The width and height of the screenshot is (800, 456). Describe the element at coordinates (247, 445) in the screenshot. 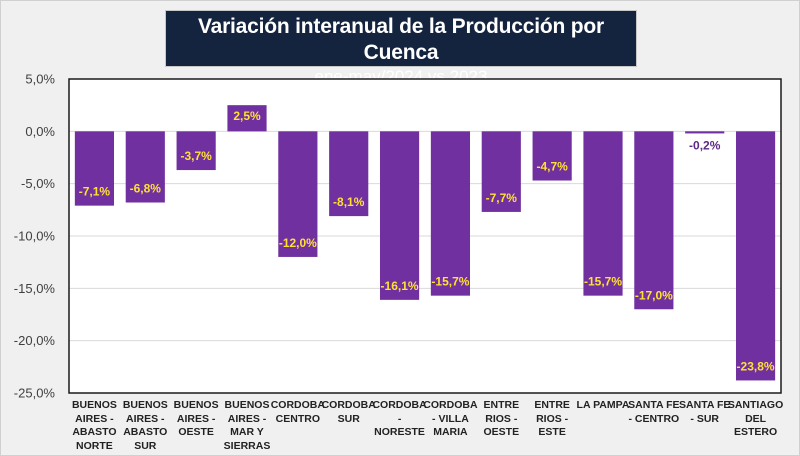

I see `x-category-label-line: SIERRAS` at that location.